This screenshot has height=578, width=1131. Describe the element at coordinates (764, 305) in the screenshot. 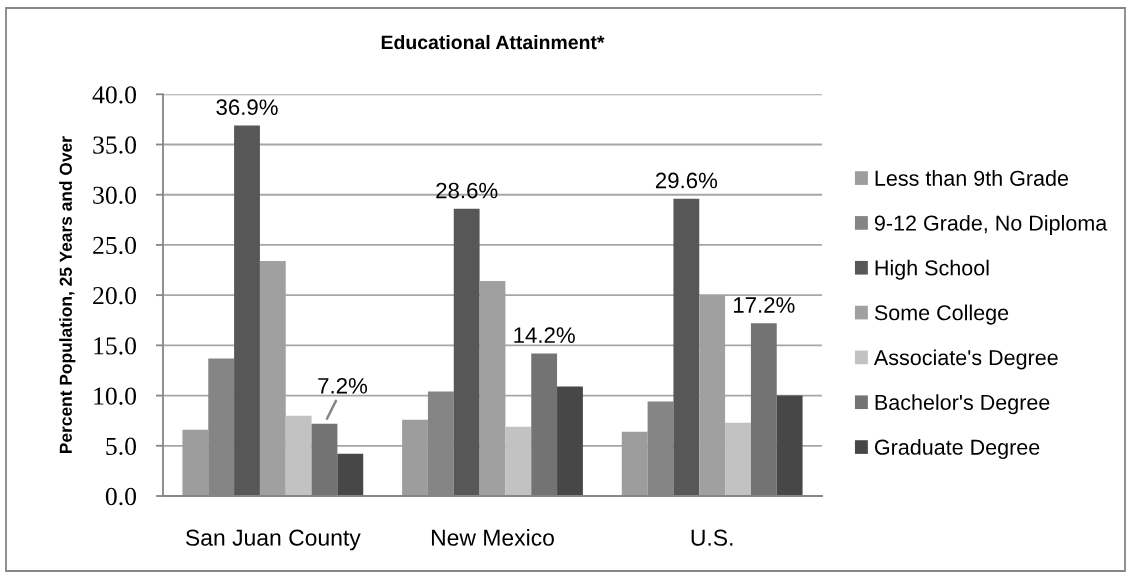

I see `data-label: 17.2%` at that location.